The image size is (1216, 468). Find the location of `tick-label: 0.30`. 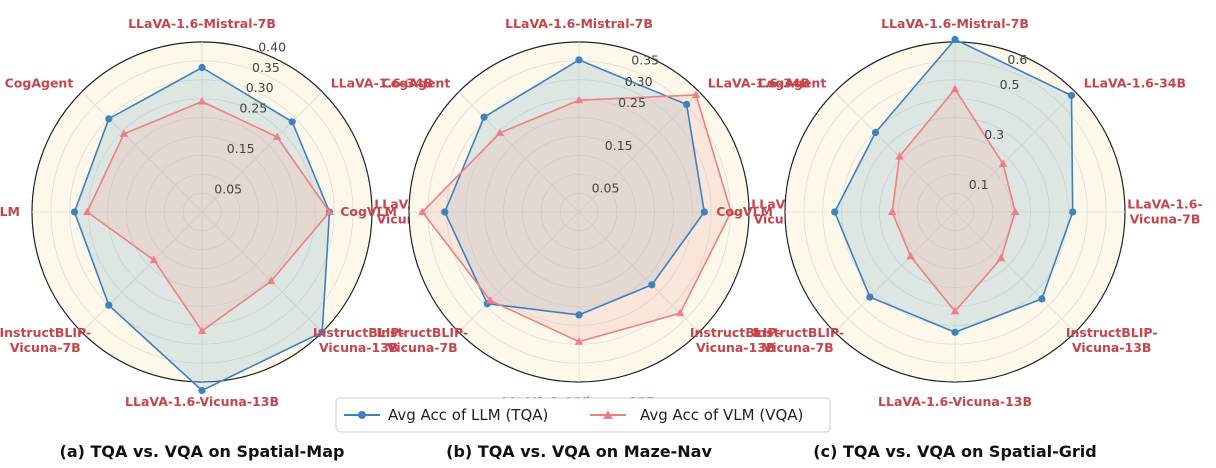

tick-label: 0.30 is located at coordinates (260, 87).